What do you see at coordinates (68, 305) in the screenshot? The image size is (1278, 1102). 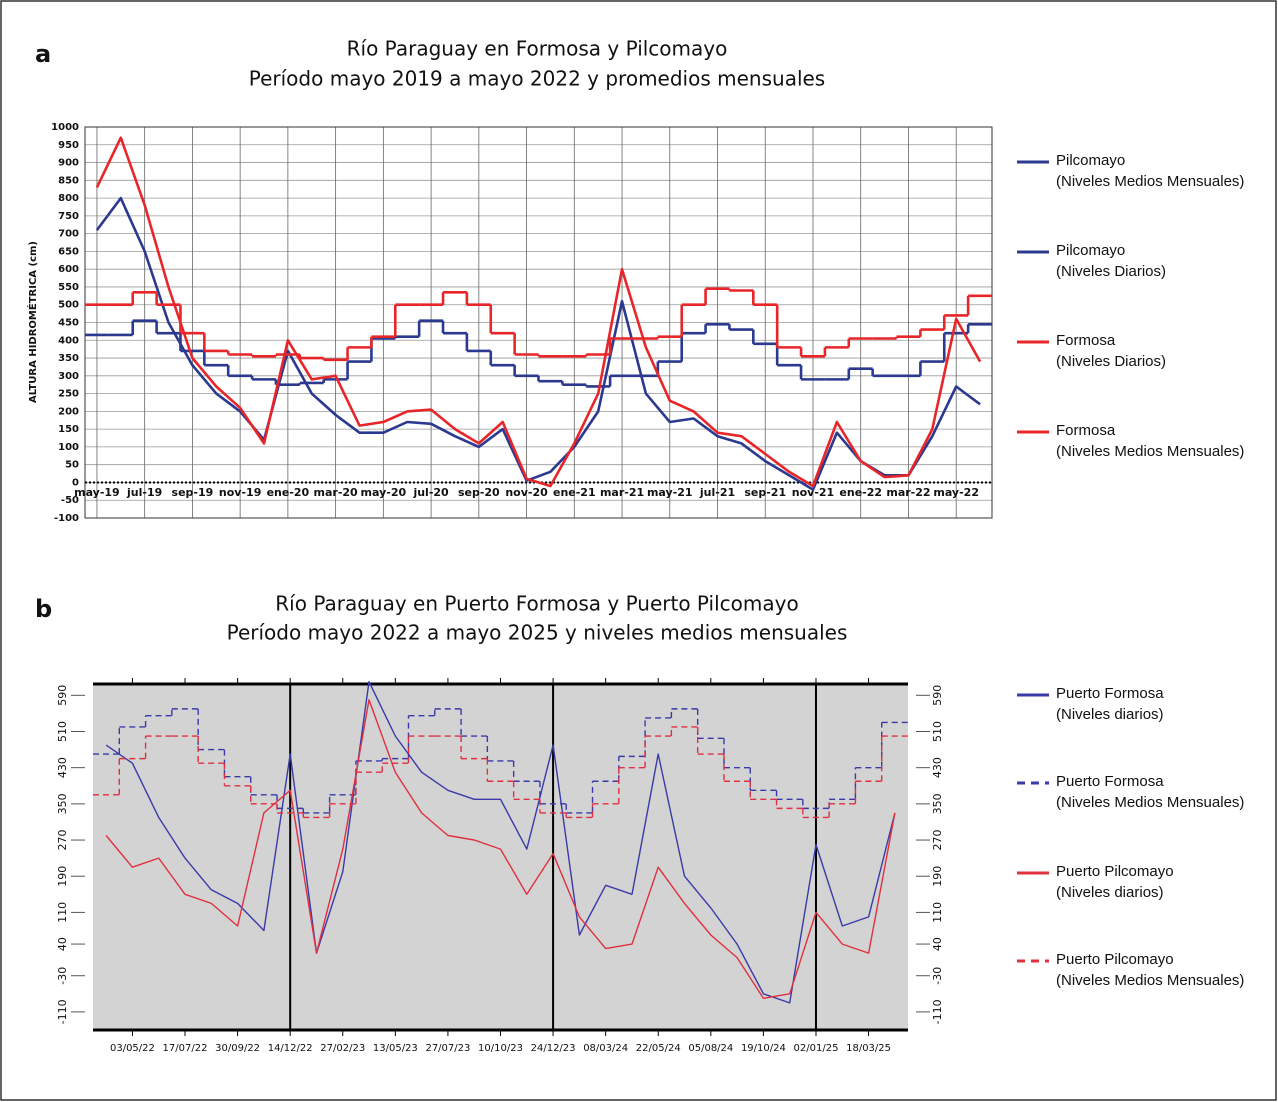 I see `y-tick-label: 500` at bounding box center [68, 305].